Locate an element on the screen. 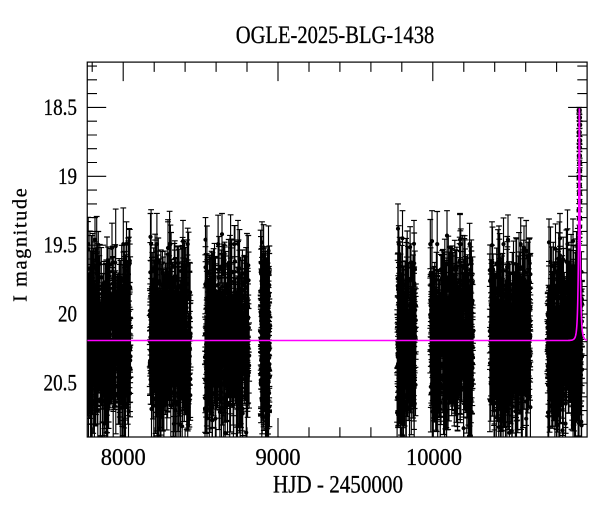 This screenshot has width=600, height=512. svg-text: 19 is located at coordinates (67, 177).